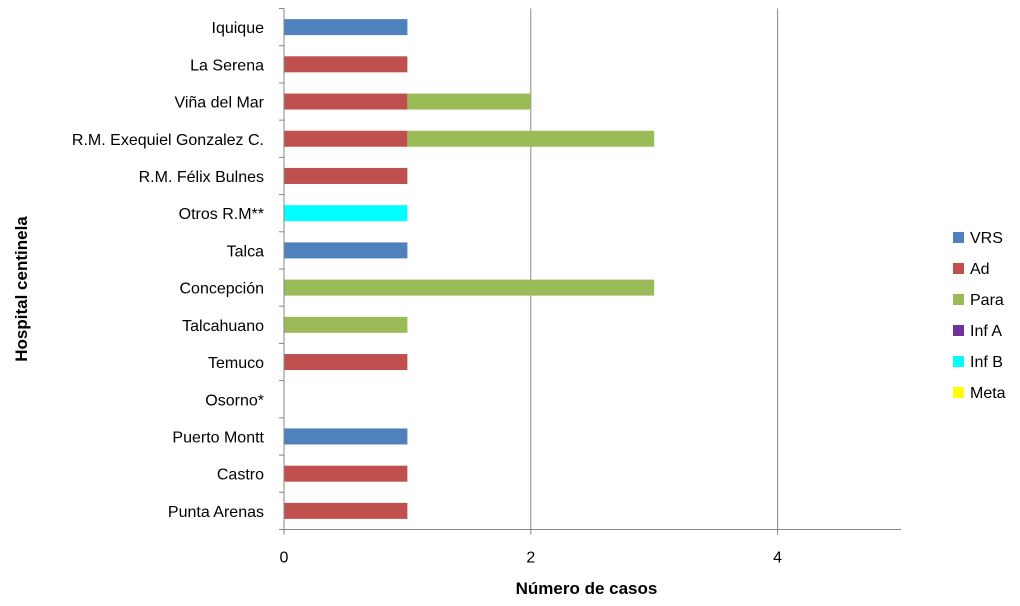 This screenshot has height=606, width=1020. Describe the element at coordinates (234, 400) in the screenshot. I see `category-label: Osorno*` at that location.